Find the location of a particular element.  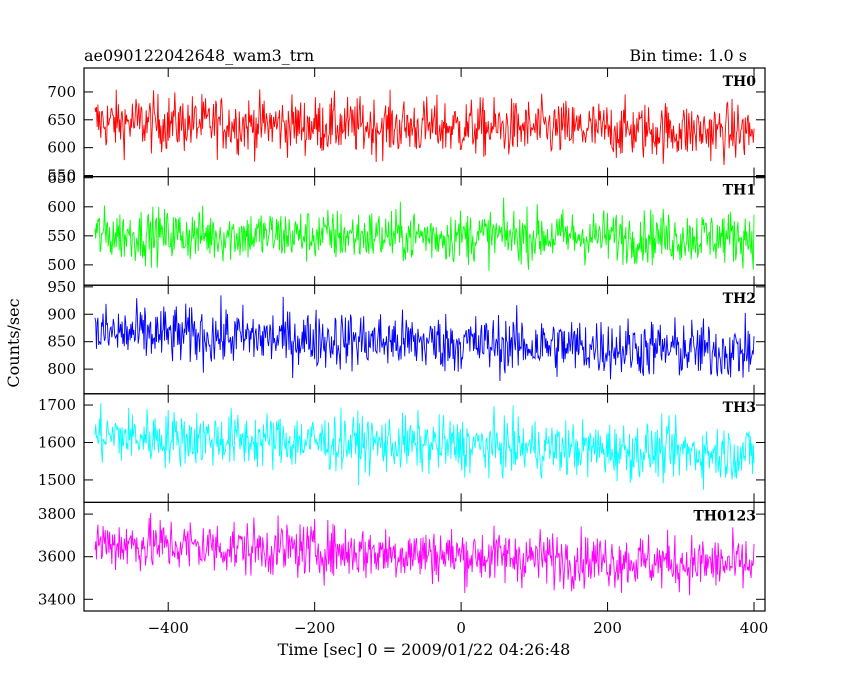

series-th0123 is located at coordinates (424, 554).